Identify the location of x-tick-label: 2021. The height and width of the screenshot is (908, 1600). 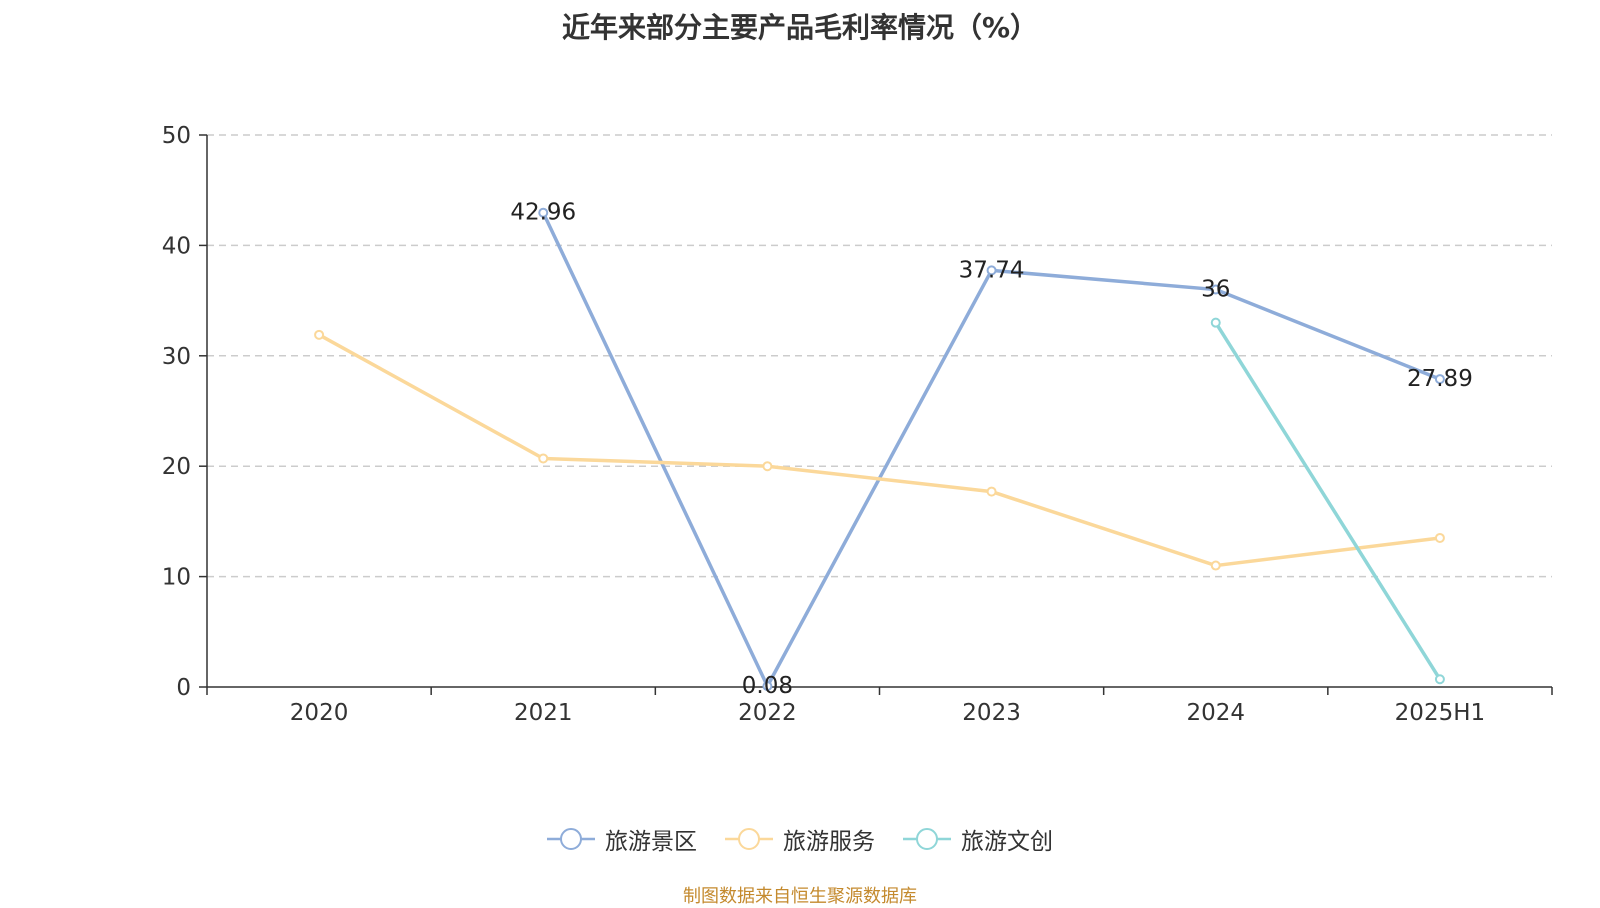
(543, 713).